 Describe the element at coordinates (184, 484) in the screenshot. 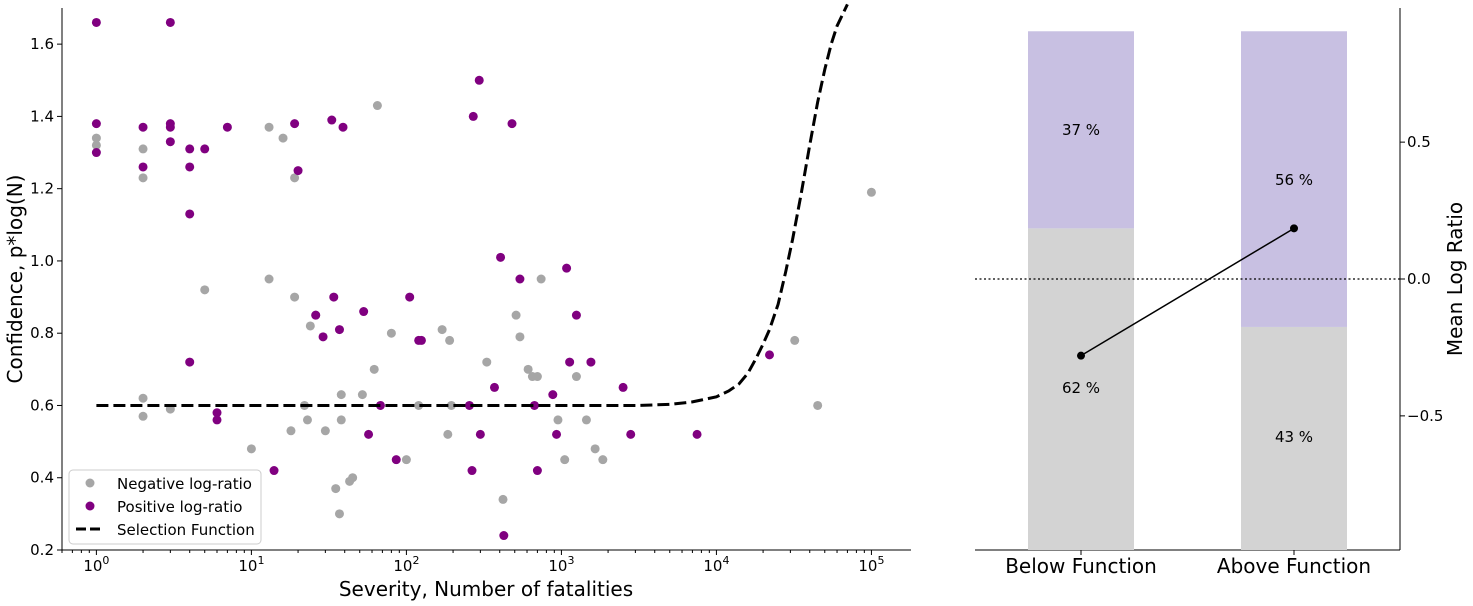

I see `legend-negative-label: Negative log-ratio` at that location.